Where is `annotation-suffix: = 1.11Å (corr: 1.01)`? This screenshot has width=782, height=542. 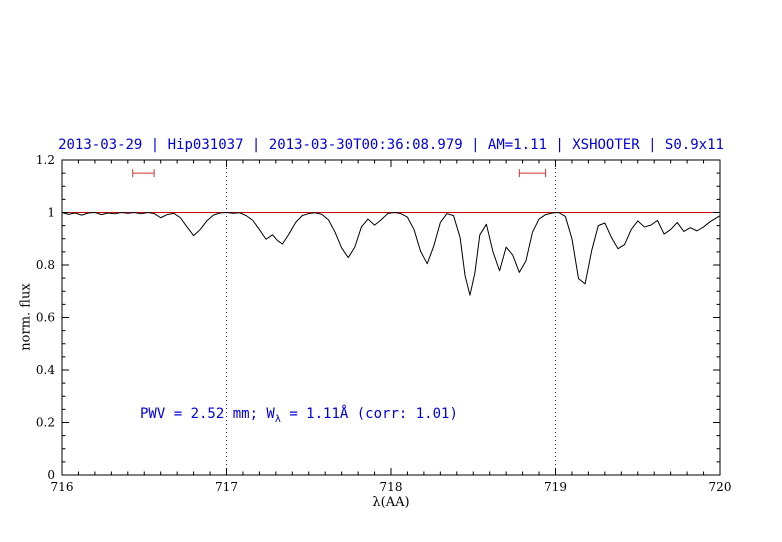
annotation-suffix: = 1.11Å (corr: 1.01) is located at coordinates (369, 414).